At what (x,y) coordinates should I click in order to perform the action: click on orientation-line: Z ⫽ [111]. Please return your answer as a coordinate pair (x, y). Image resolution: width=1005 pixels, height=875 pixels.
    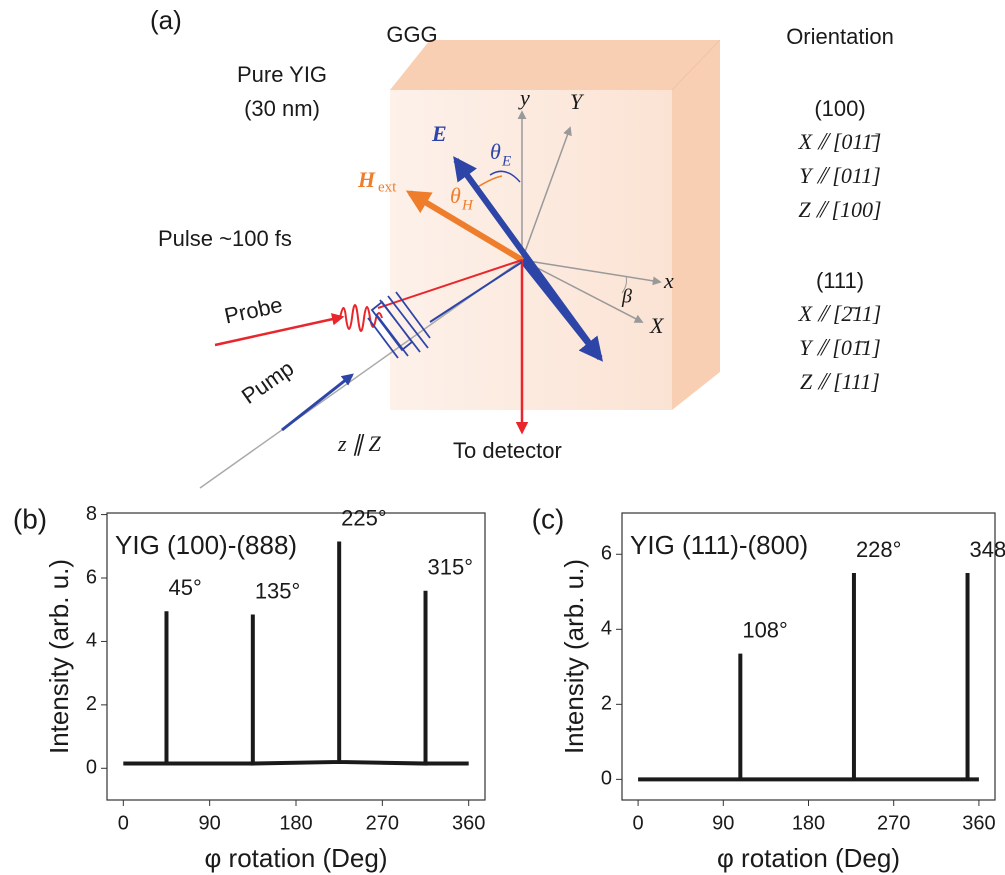
    Looking at the image, I should click on (840, 381).